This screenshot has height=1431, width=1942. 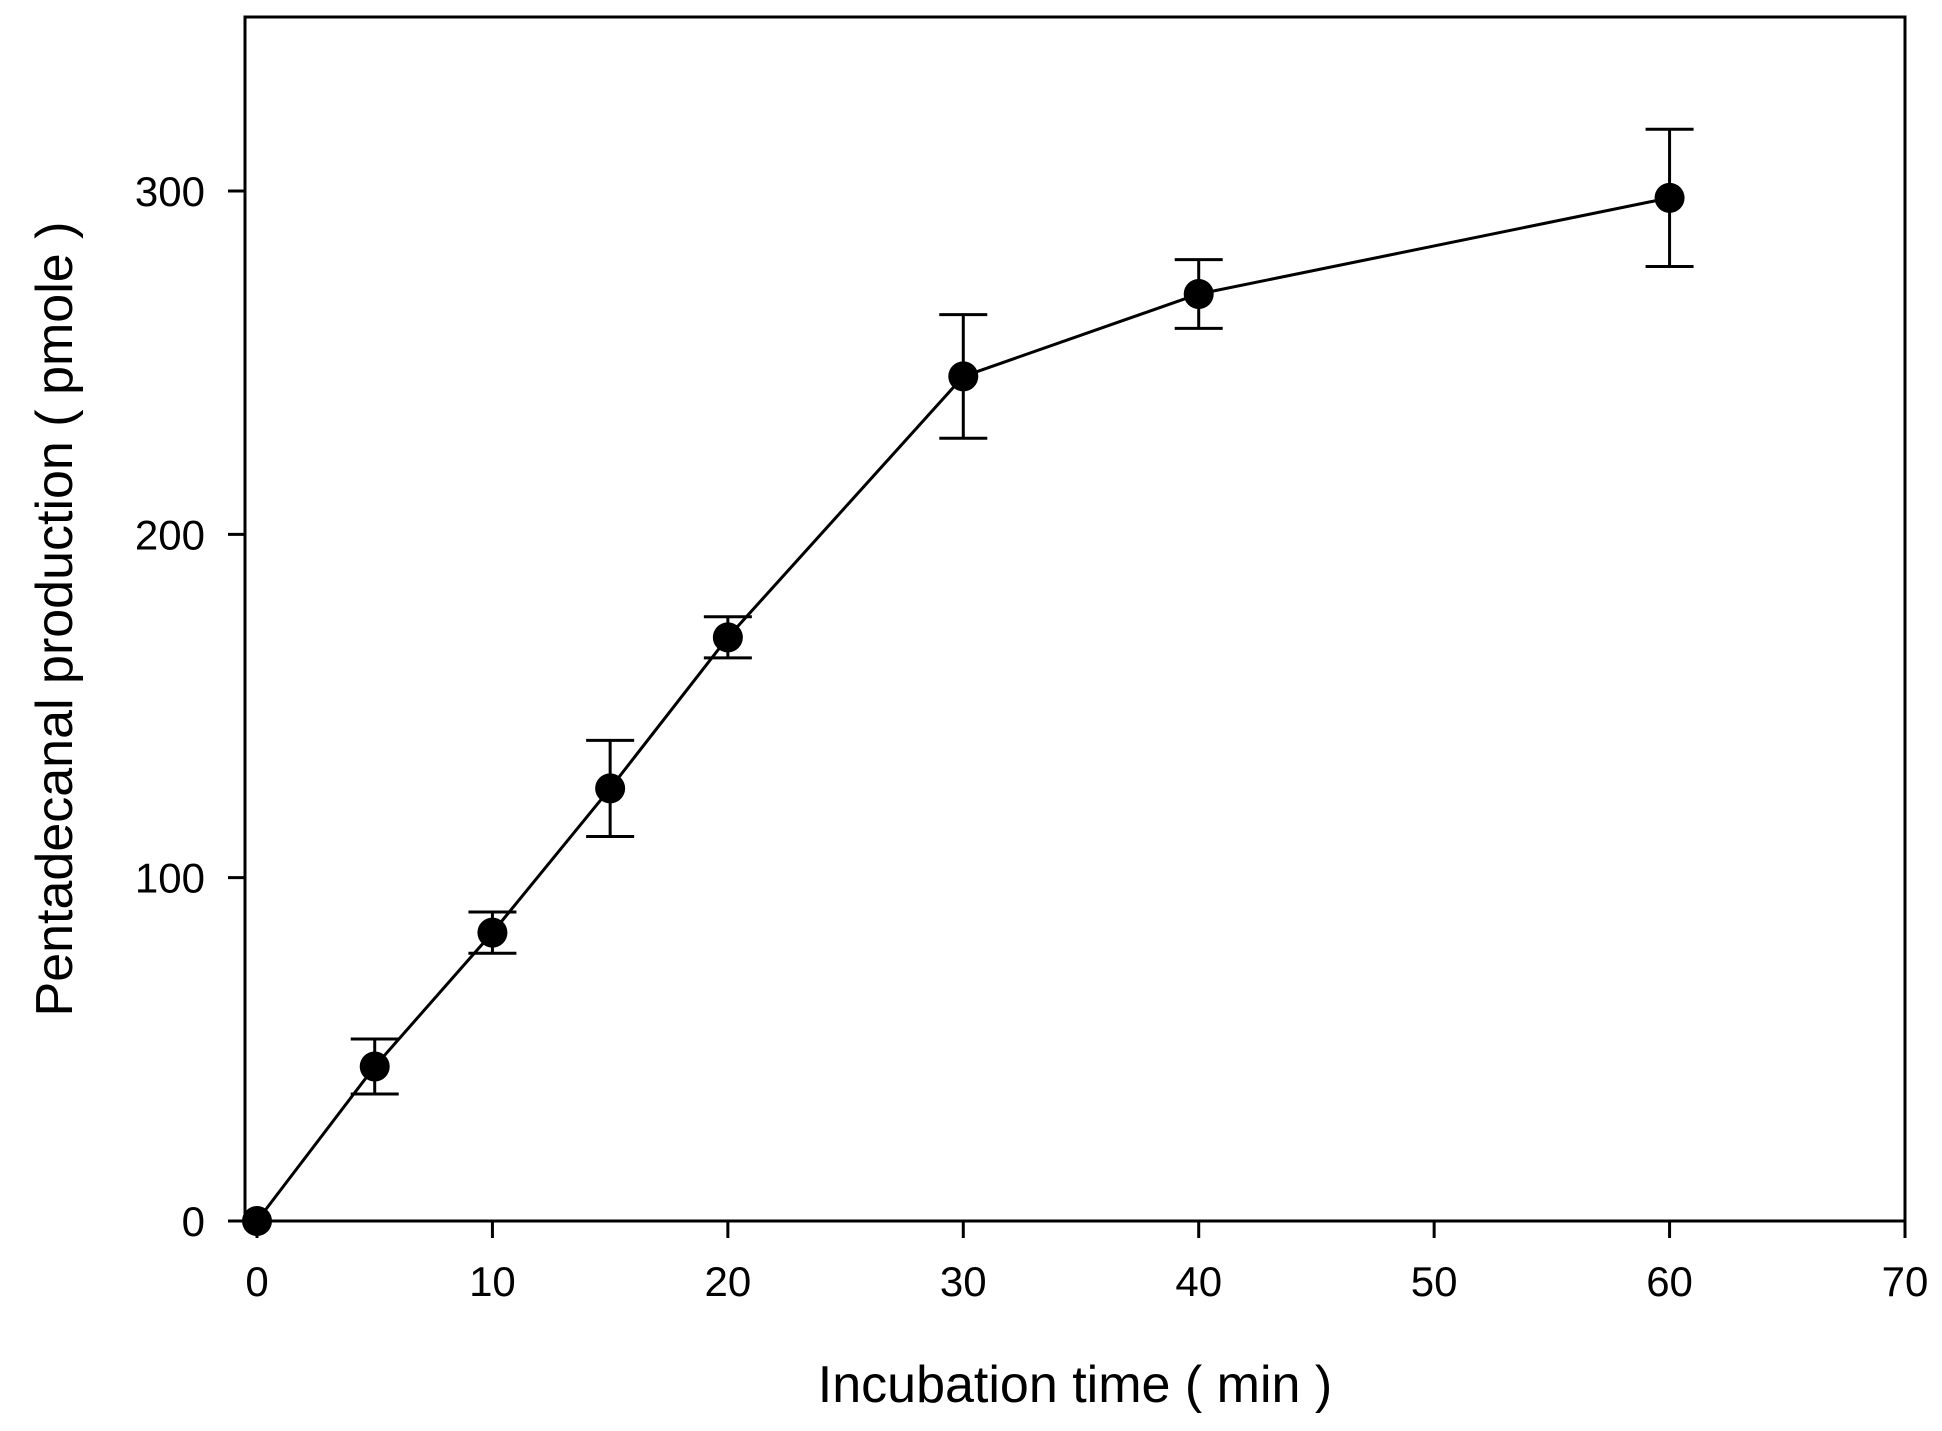 What do you see at coordinates (193, 1221) in the screenshot?
I see `y-tick-label: 0` at bounding box center [193, 1221].